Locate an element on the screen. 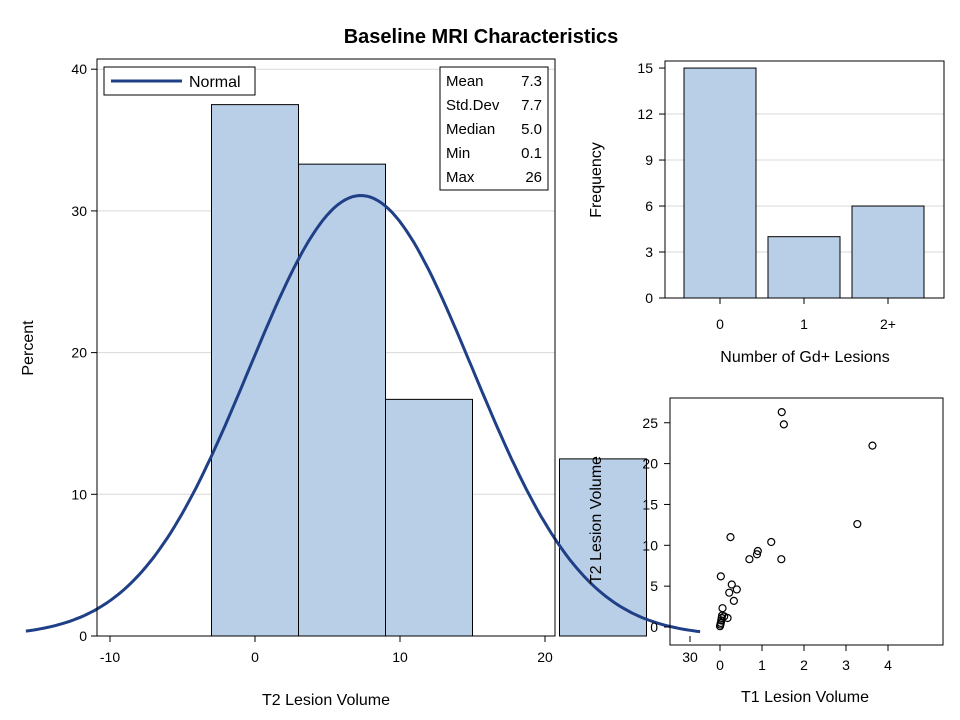 This screenshot has width=960, height=720. gd-lesions-x-tick-label: 0 is located at coordinates (720, 324).